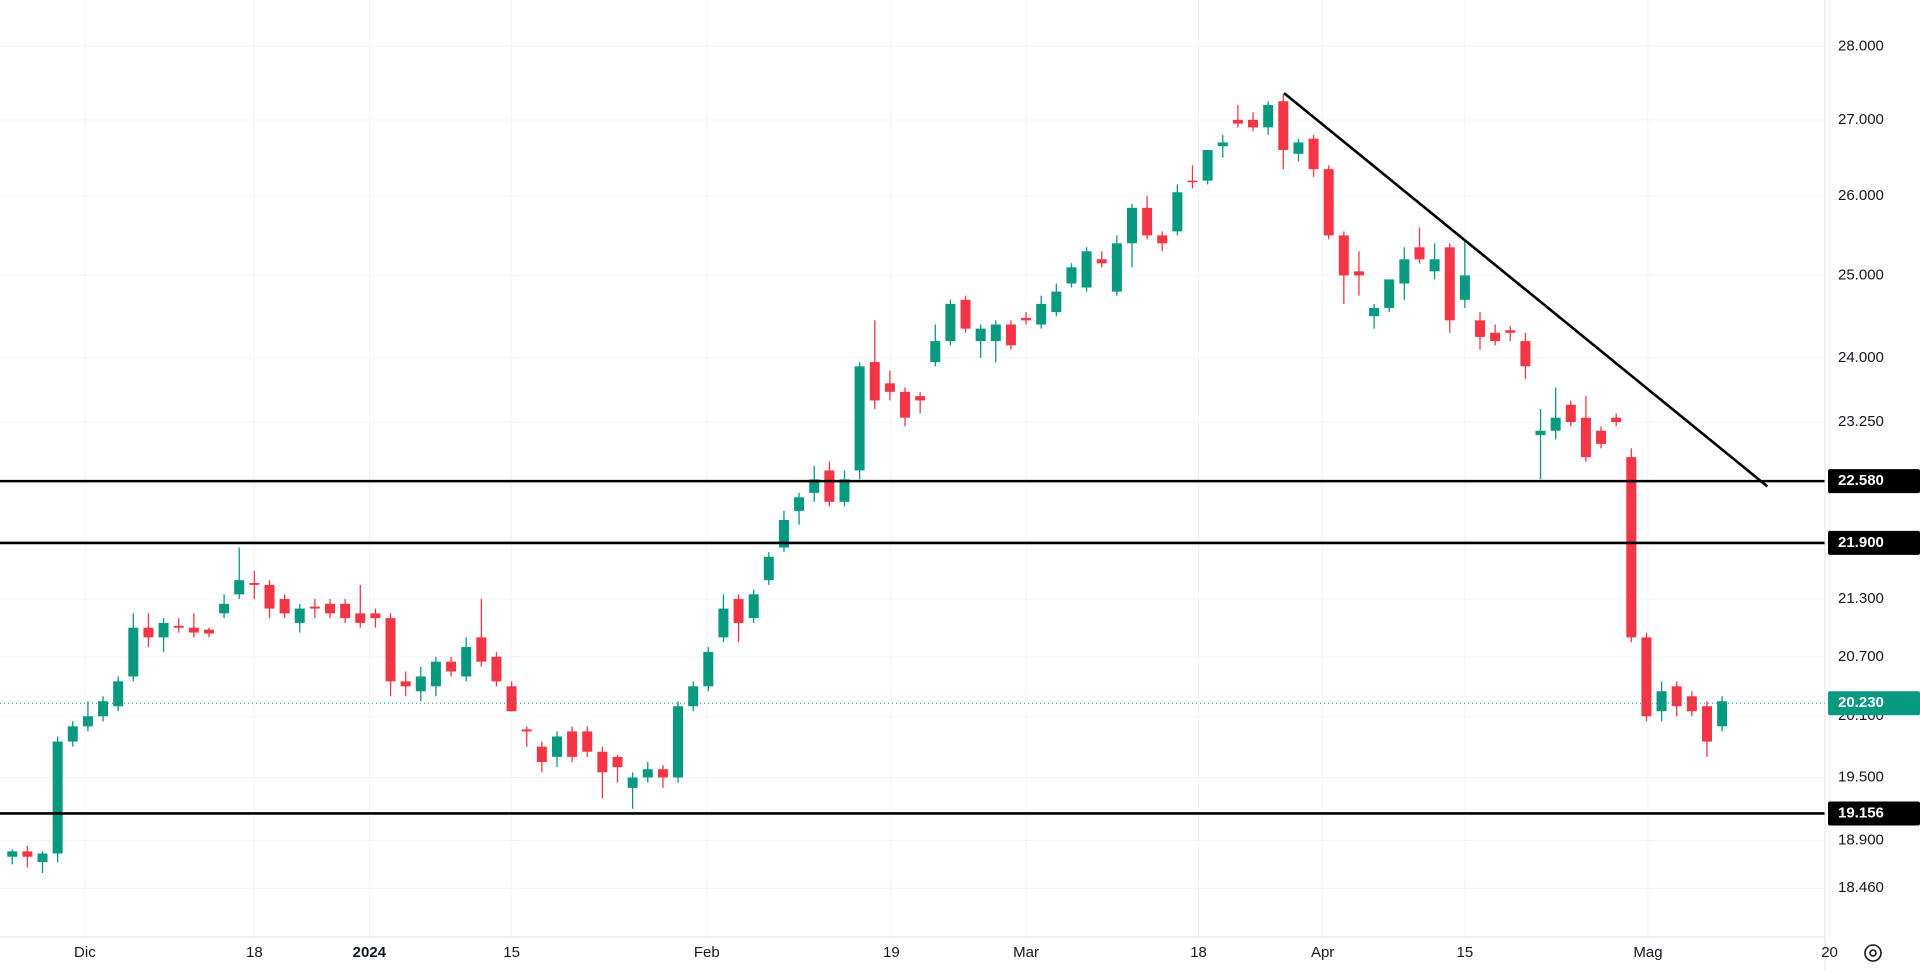 This screenshot has width=1920, height=970. I want to click on y-tick-label: 18.460, so click(1861, 887).